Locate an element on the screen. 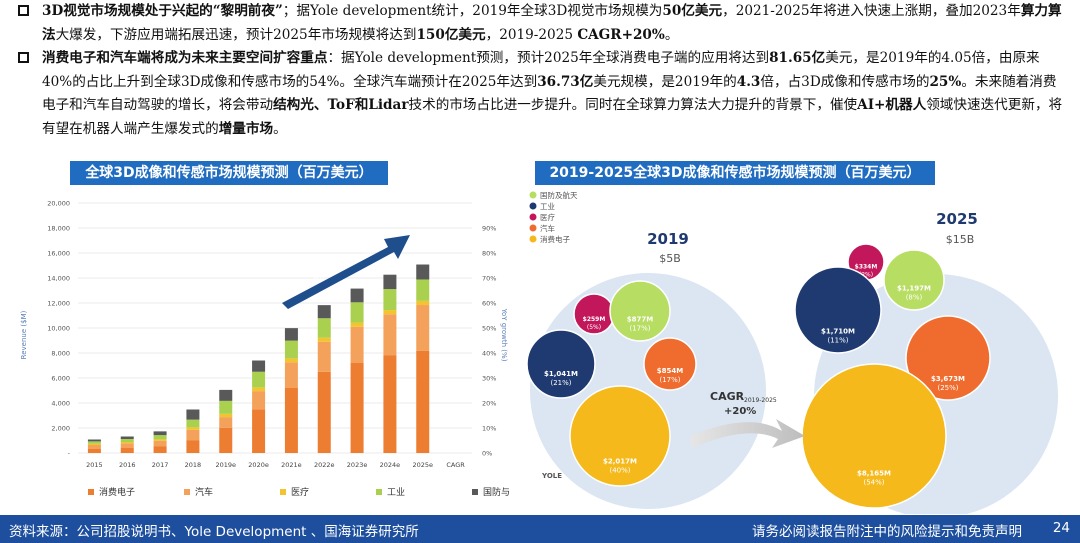  legend-label: 国防与航天 is located at coordinates (496, 492).